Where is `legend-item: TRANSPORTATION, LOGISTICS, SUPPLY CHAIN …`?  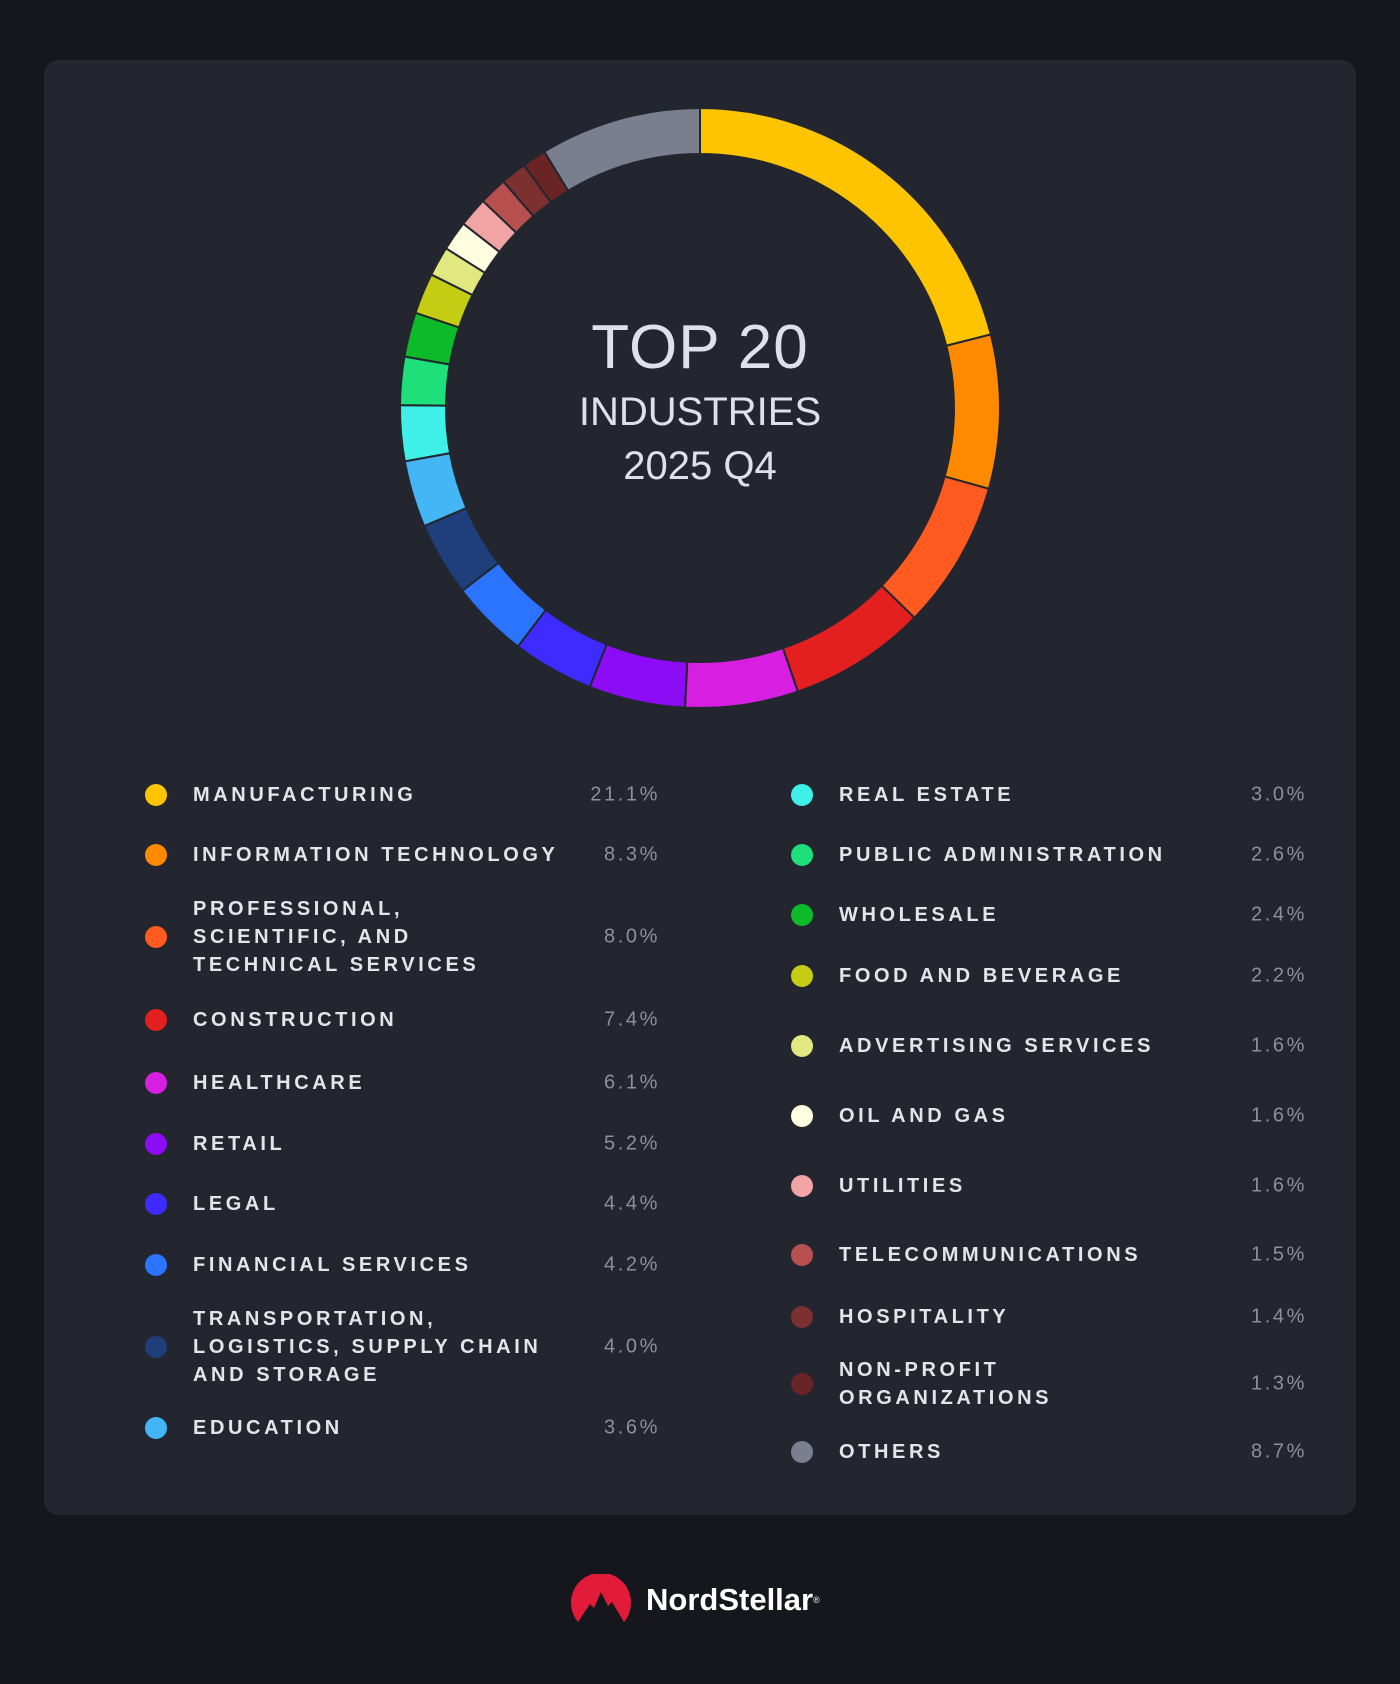
legend-item: TRANSPORTATION, LOGISTICS, SUPPLY CHAIN … is located at coordinates (343, 1347).